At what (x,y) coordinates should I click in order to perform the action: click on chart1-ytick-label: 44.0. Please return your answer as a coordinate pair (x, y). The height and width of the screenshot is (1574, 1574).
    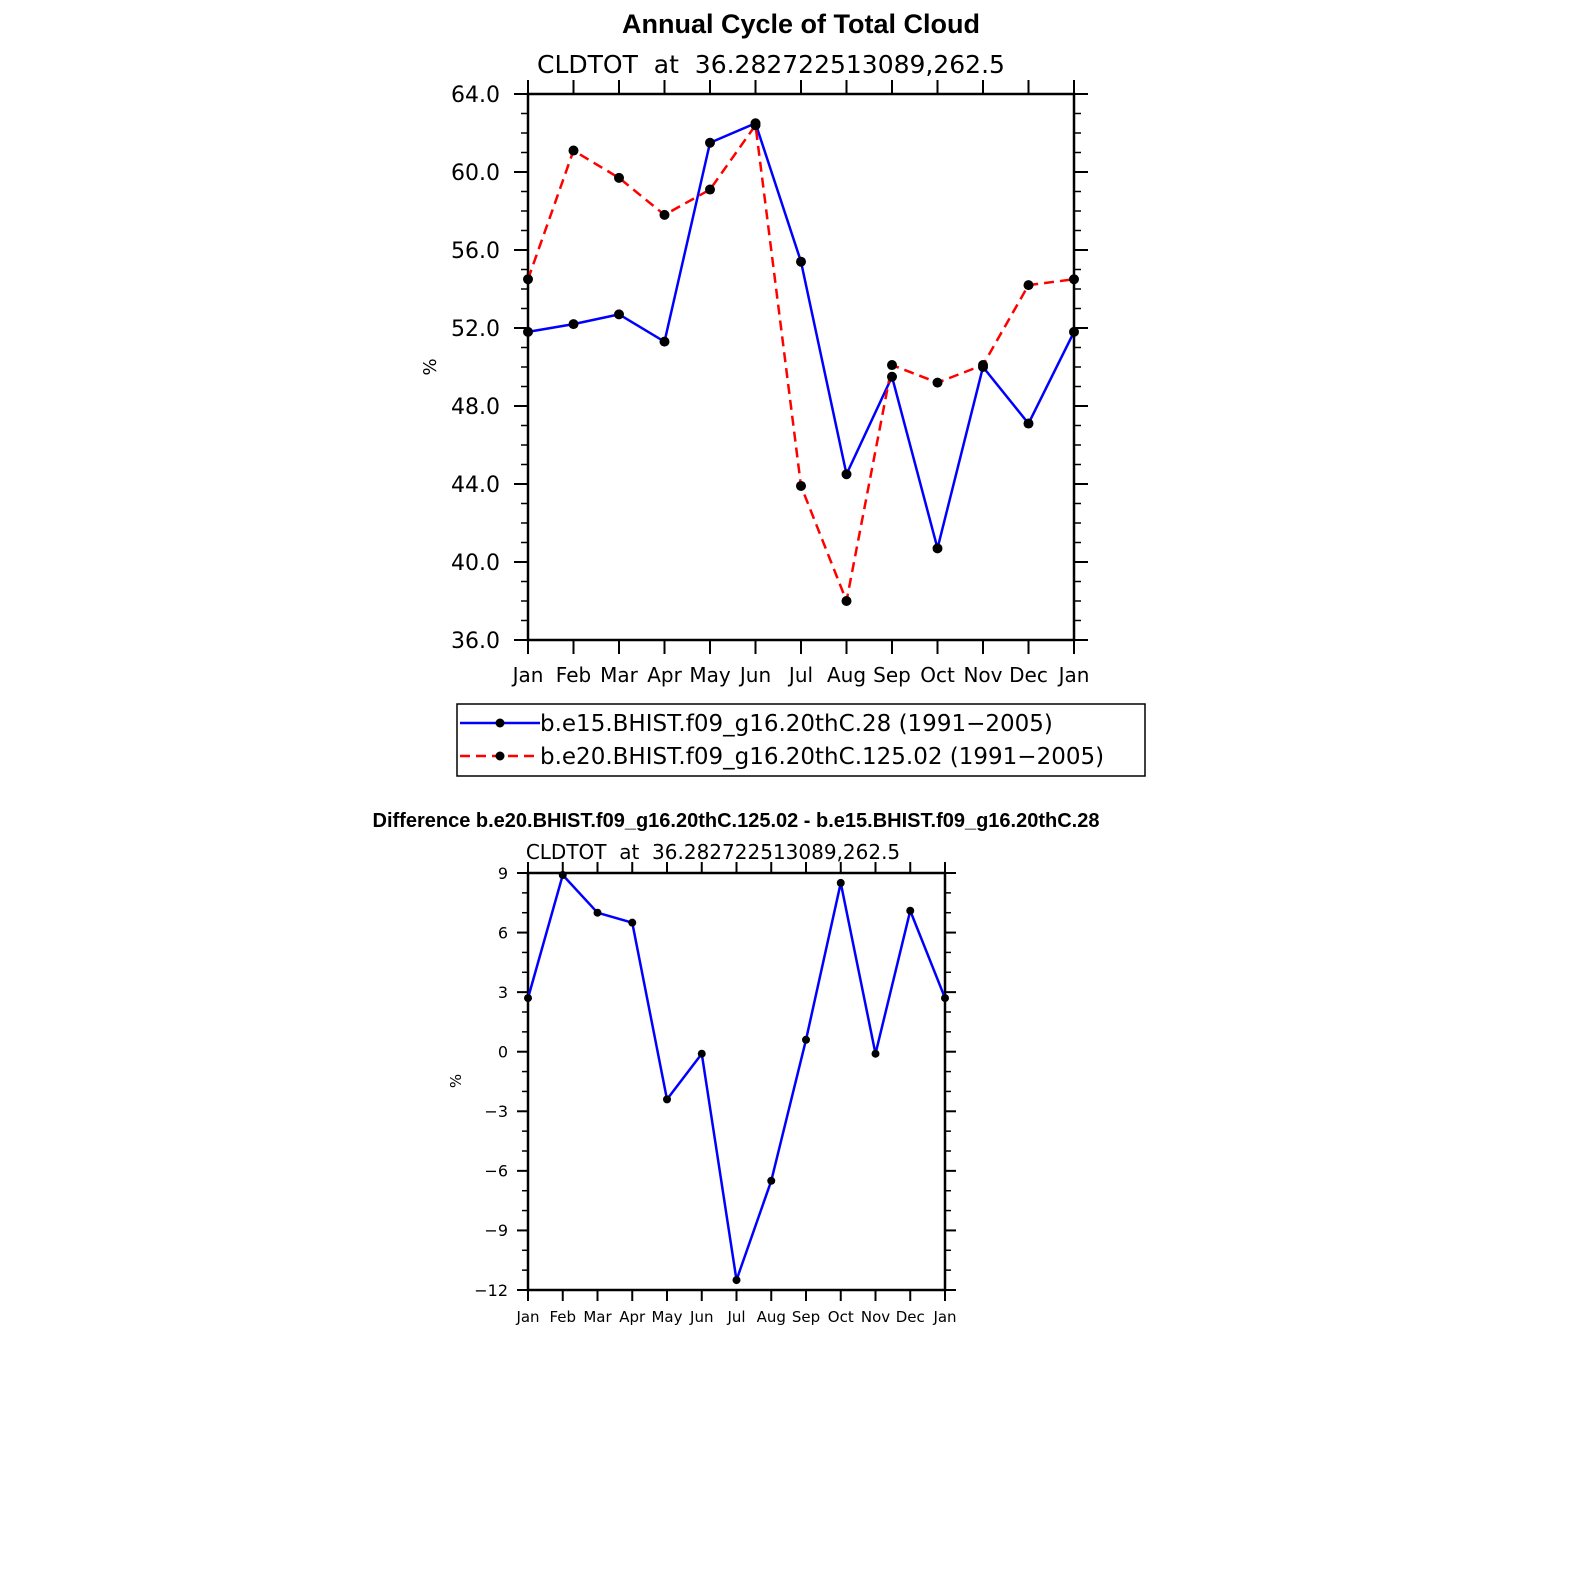
    Looking at the image, I should click on (475, 485).